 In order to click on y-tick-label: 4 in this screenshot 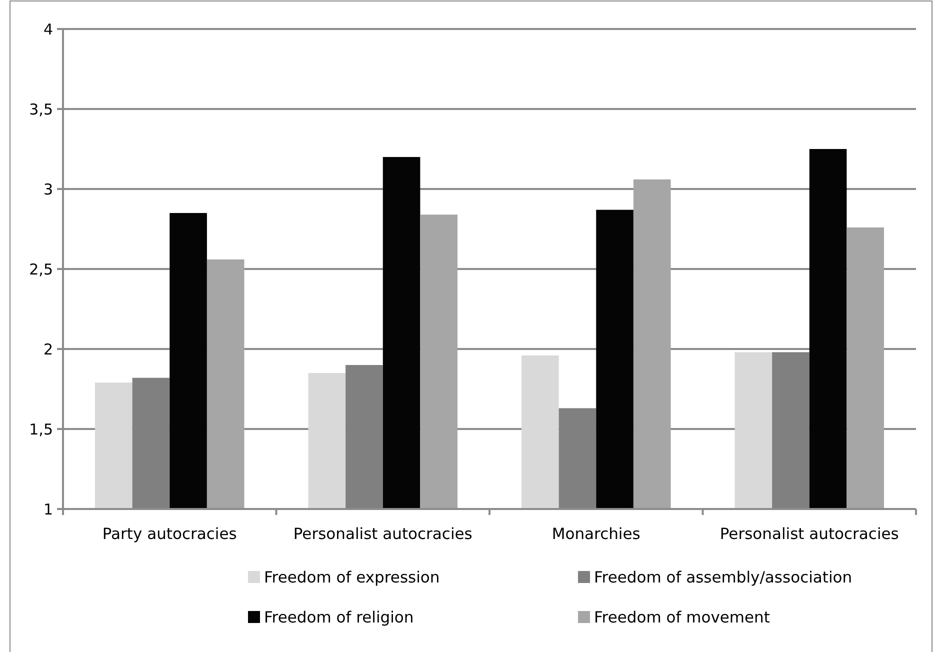, I will do `click(48, 29)`.